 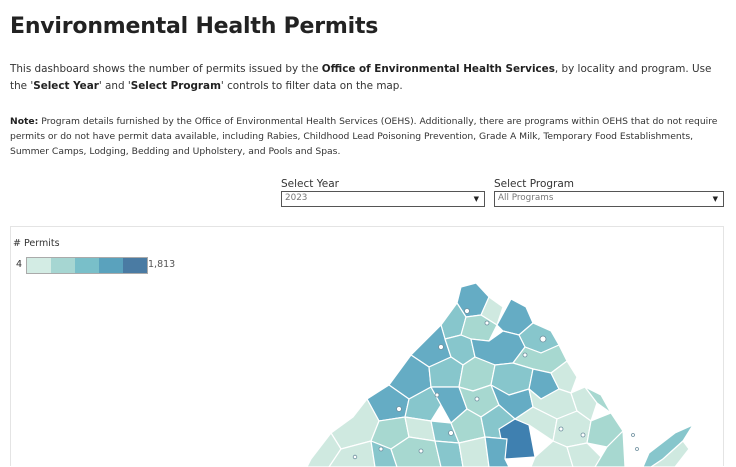 I want to click on legend-color-scale, so click(x=87, y=265).